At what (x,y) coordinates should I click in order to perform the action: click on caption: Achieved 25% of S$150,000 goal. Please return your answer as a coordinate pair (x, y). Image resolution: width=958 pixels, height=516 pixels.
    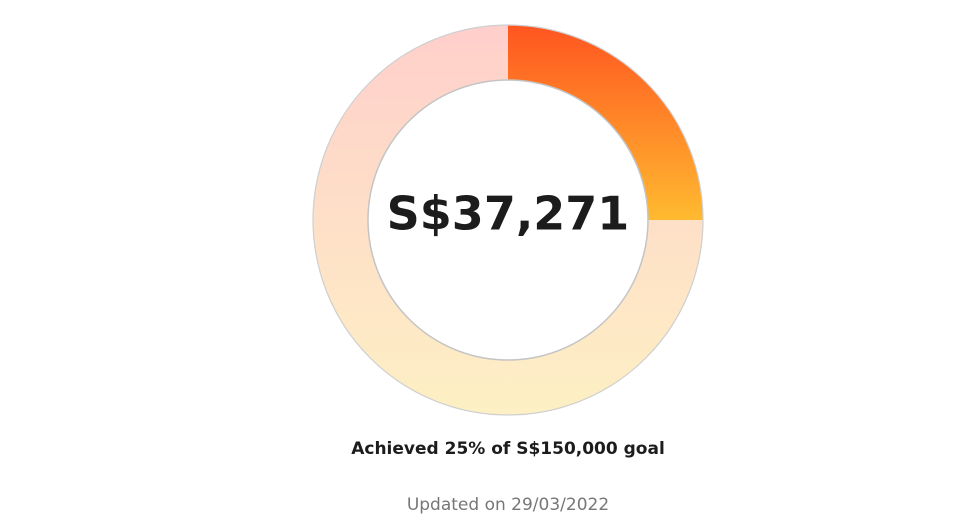
    Looking at the image, I should click on (508, 449).